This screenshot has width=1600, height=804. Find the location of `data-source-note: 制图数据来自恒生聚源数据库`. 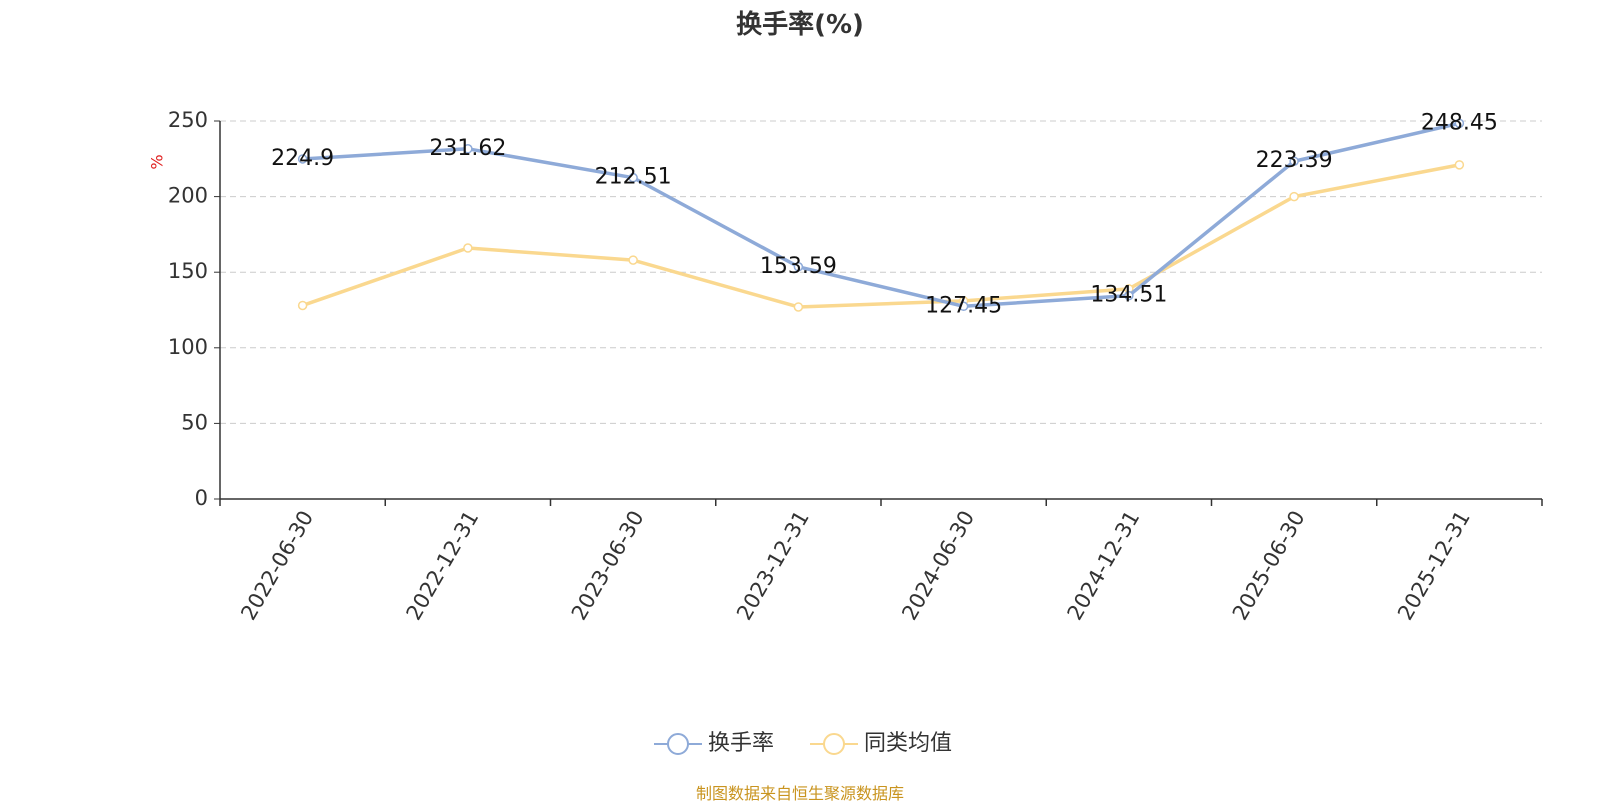

data-source-note: 制图数据来自恒生聚源数据库 is located at coordinates (799, 793).